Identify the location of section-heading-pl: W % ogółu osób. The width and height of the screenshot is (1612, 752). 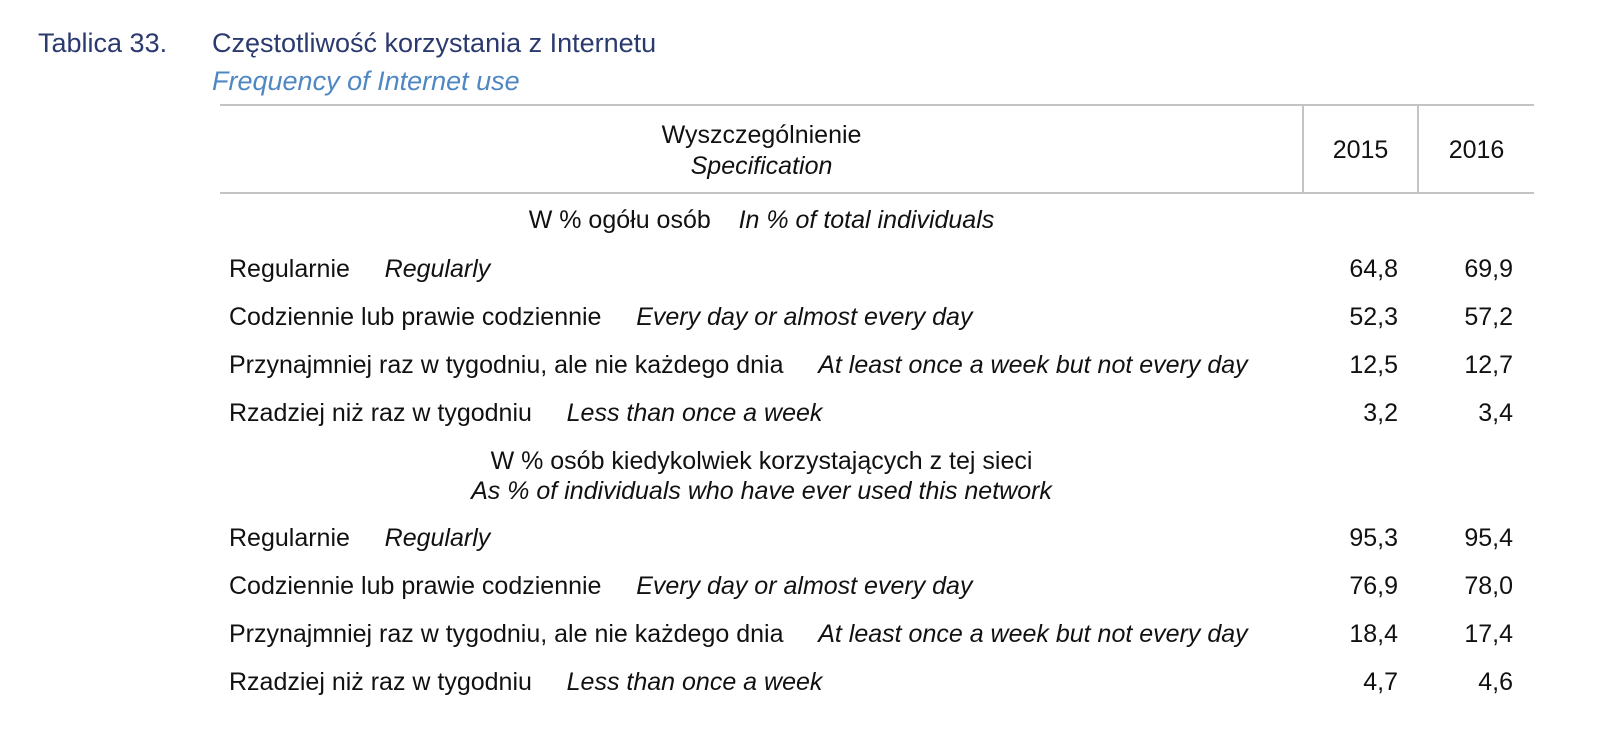
(619, 220).